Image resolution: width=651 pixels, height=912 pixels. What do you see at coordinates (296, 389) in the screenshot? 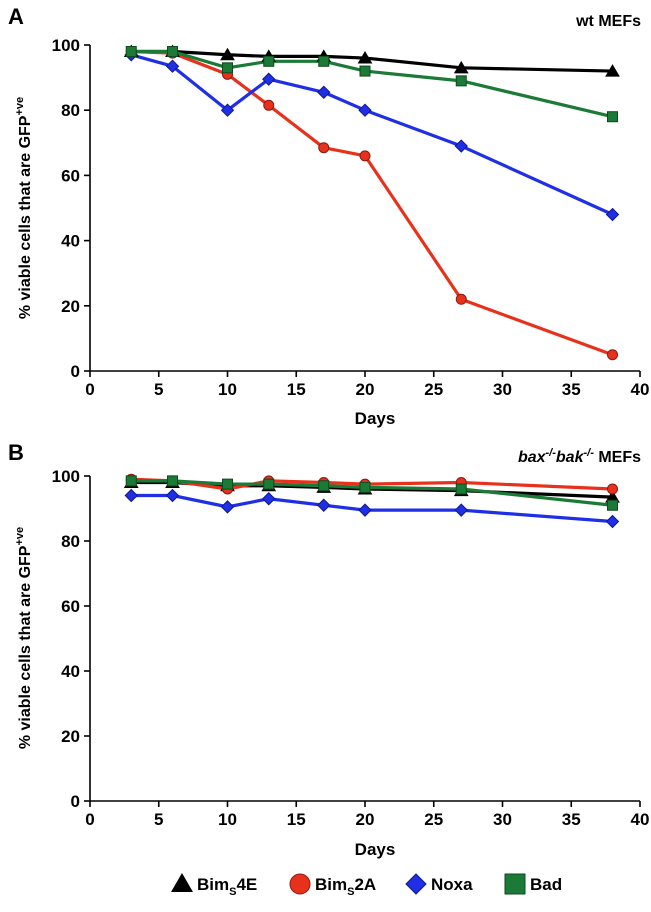
I see `panel-a-x-tick-label: 15` at bounding box center [296, 389].